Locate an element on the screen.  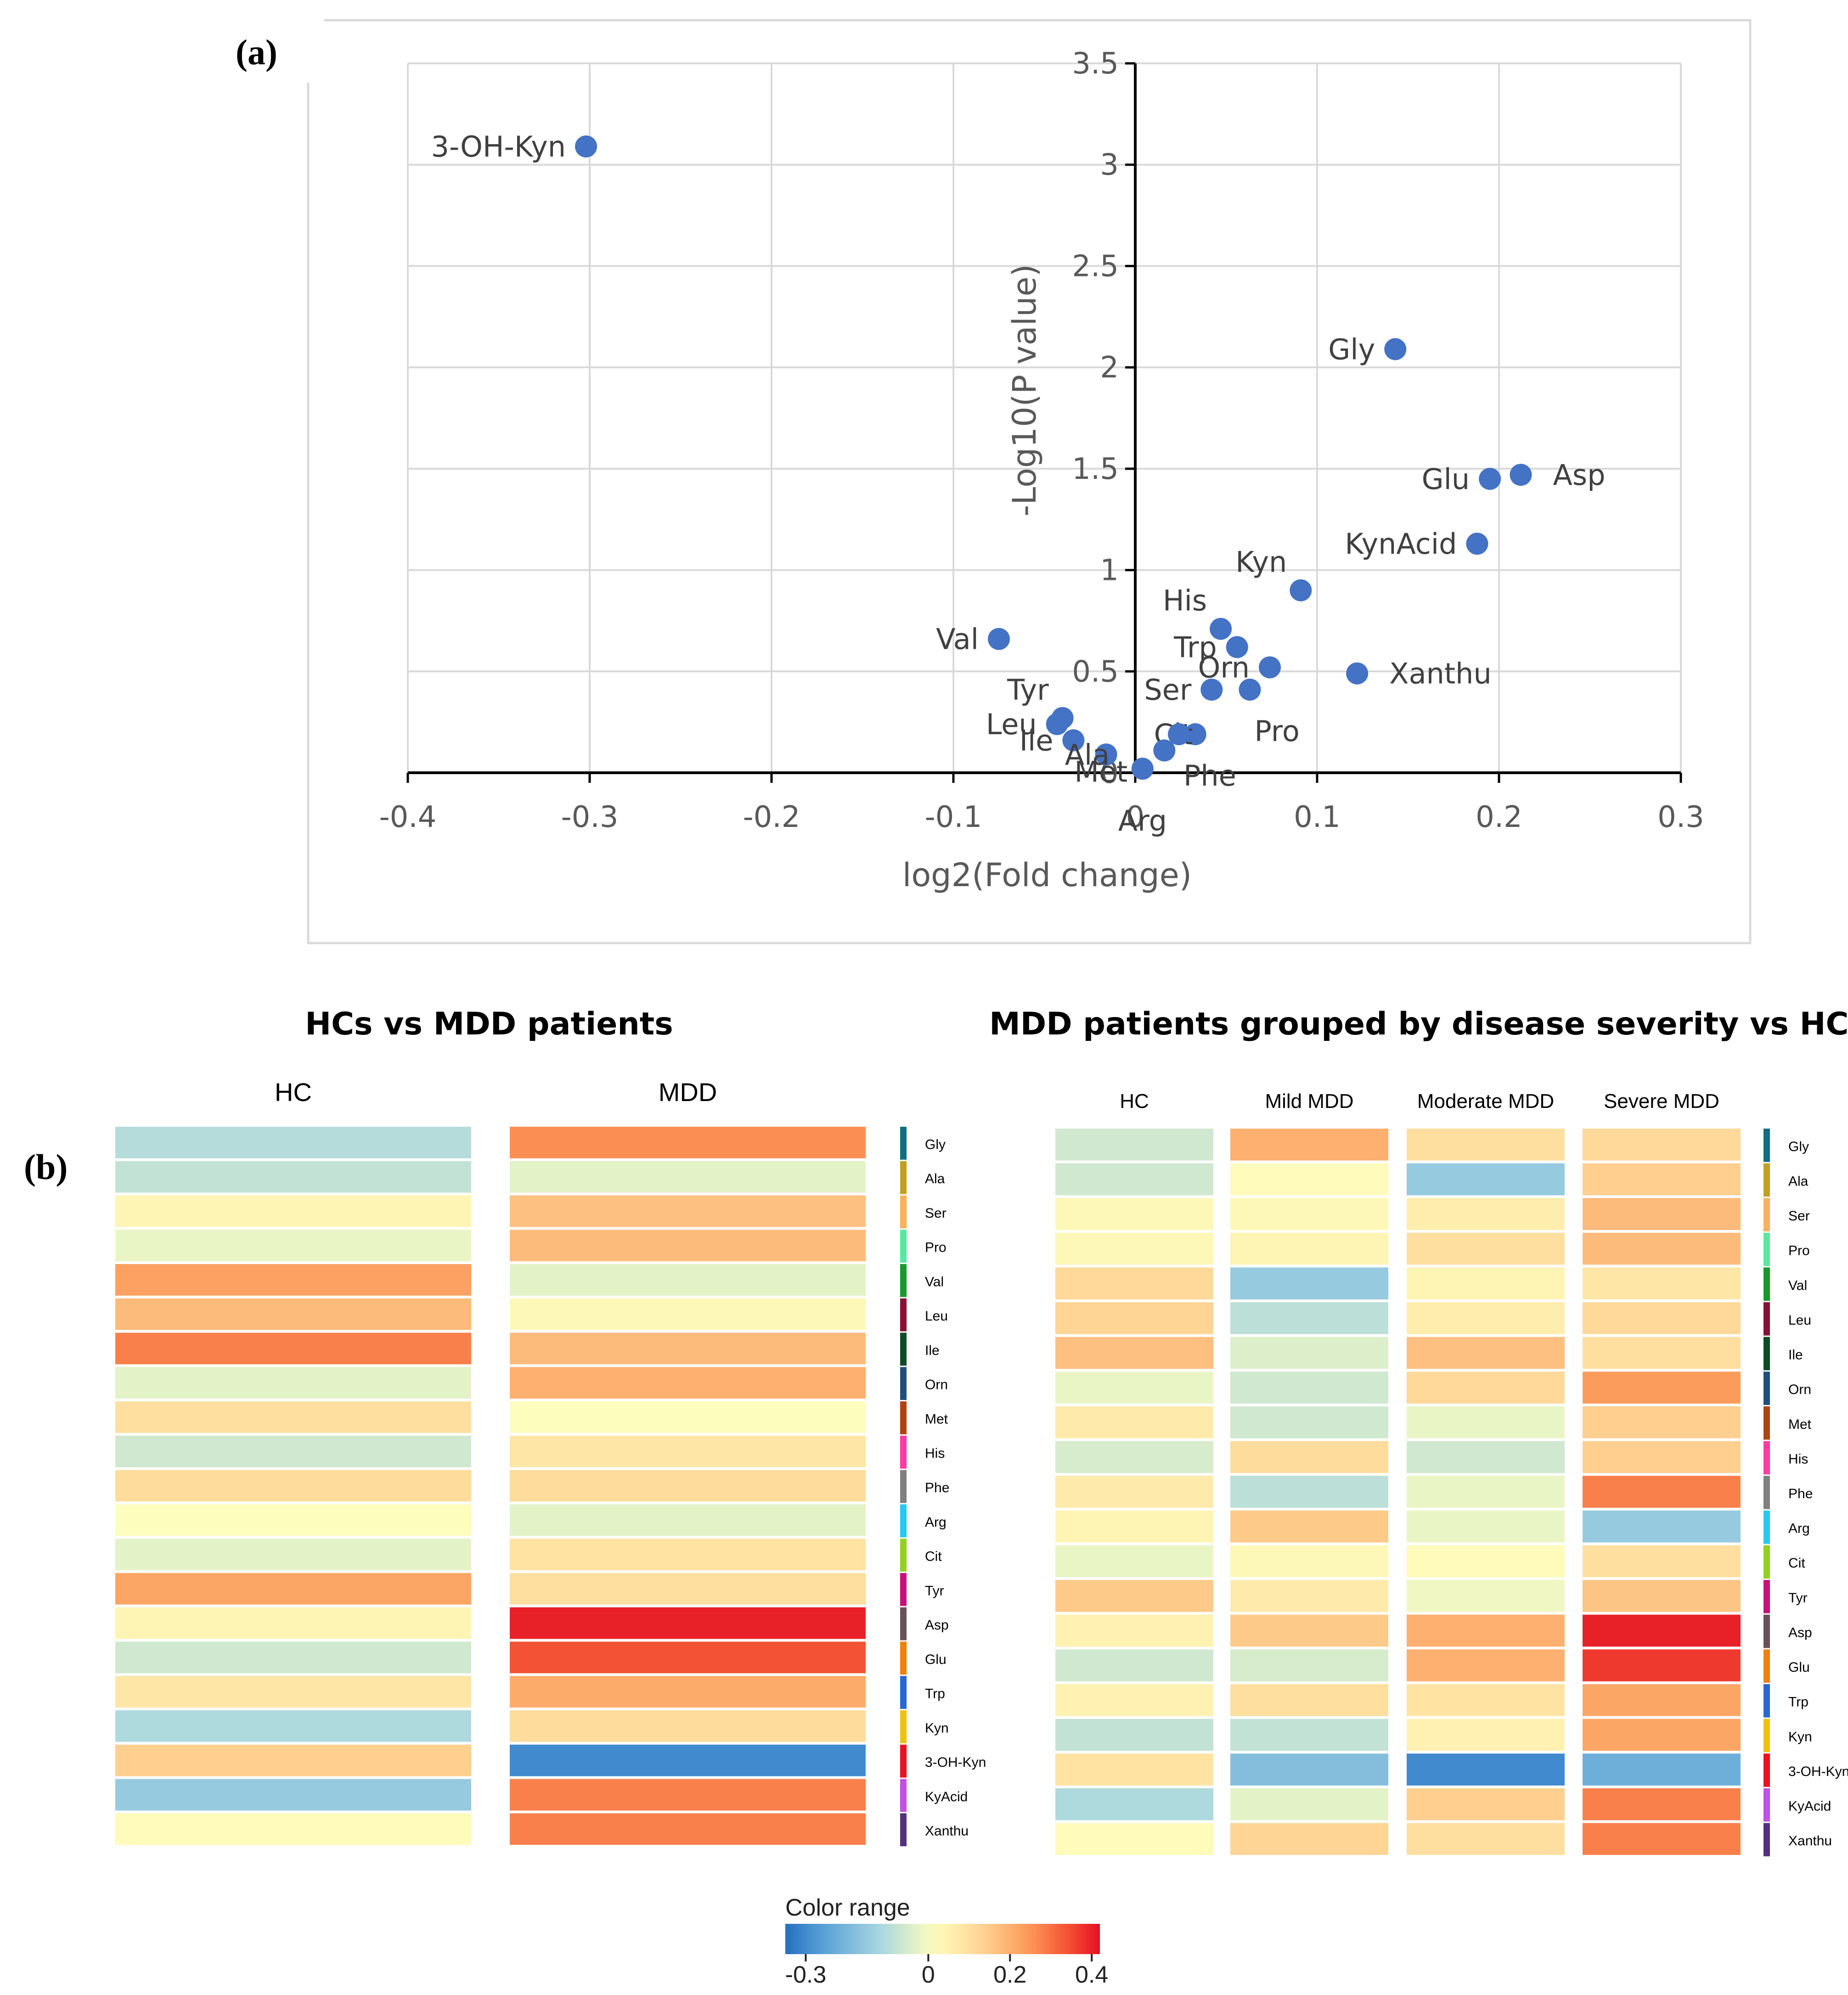
point-label: Ser is located at coordinates (1168, 690).